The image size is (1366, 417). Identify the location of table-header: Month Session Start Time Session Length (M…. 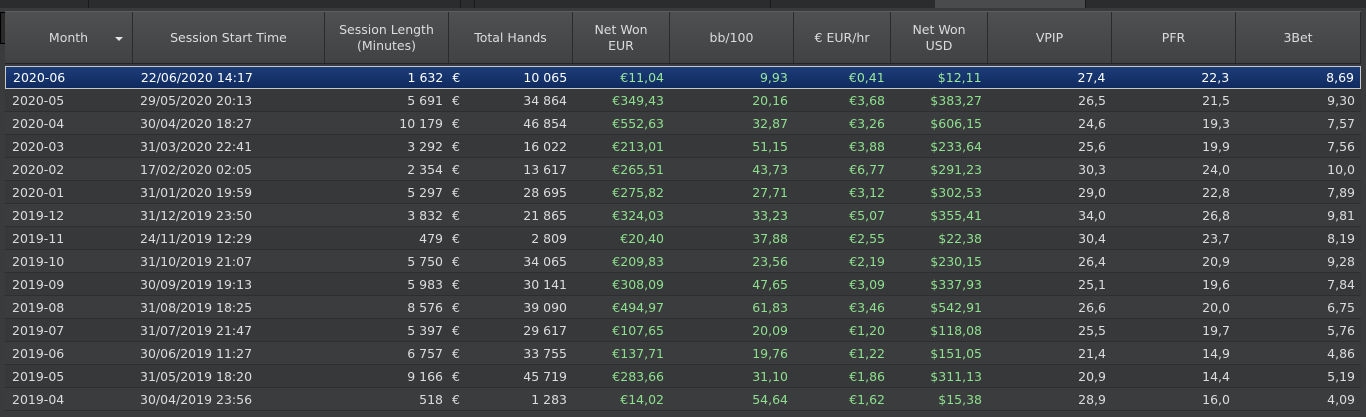
(683, 37).